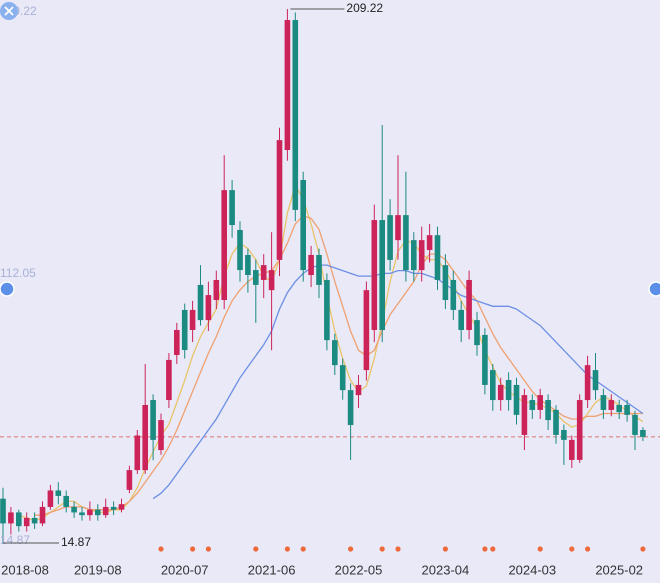  What do you see at coordinates (654, 289) in the screenshot?
I see `right-handle` at bounding box center [654, 289].